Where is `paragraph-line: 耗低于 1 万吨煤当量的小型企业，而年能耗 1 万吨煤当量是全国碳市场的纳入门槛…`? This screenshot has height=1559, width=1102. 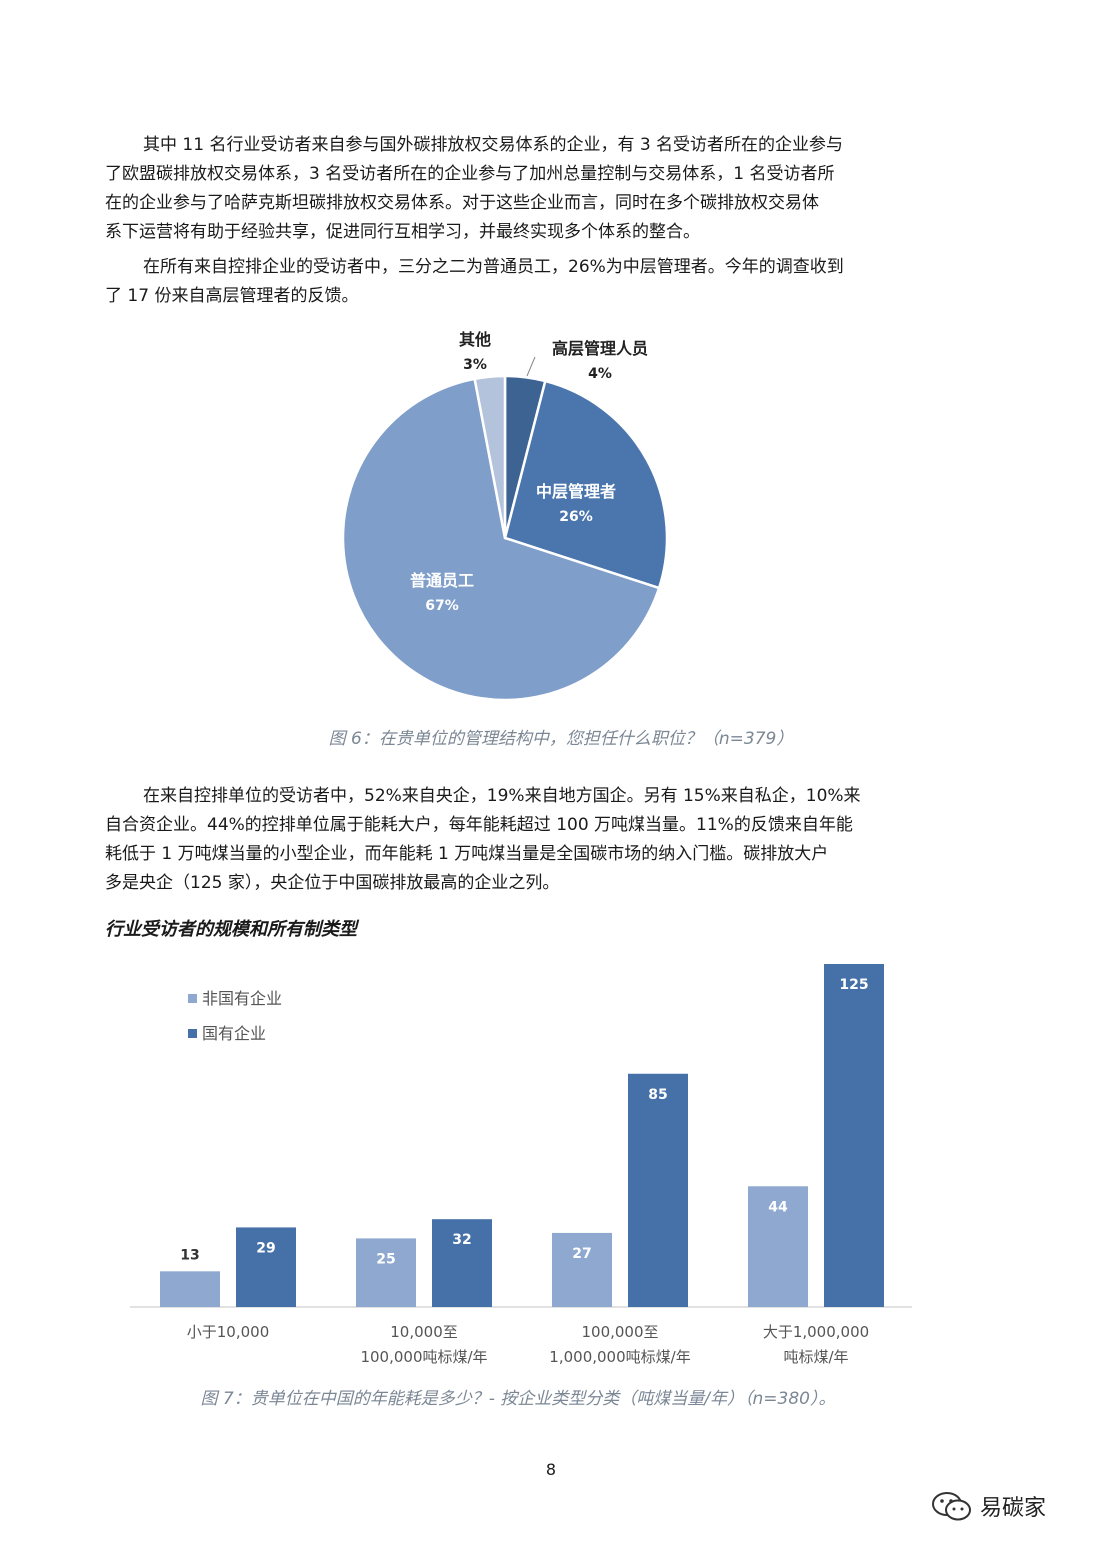
paragraph-line: 耗低于 1 万吨煤当量的小型企业，而年能耗 1 万吨煤当量是全国碳市场的纳入门槛… is located at coordinates (467, 854).